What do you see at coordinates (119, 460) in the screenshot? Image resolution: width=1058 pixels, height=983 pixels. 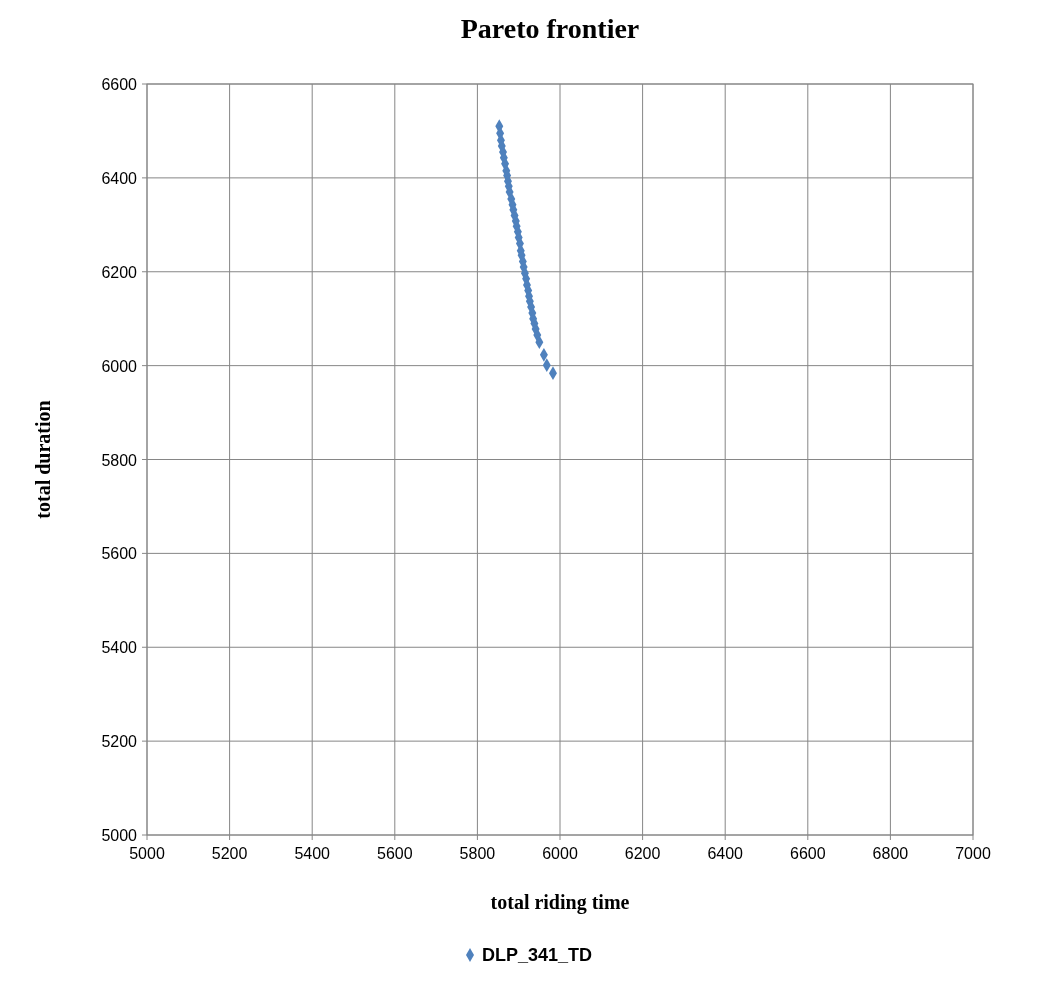 I see `y-tick-label: 5800` at bounding box center [119, 460].